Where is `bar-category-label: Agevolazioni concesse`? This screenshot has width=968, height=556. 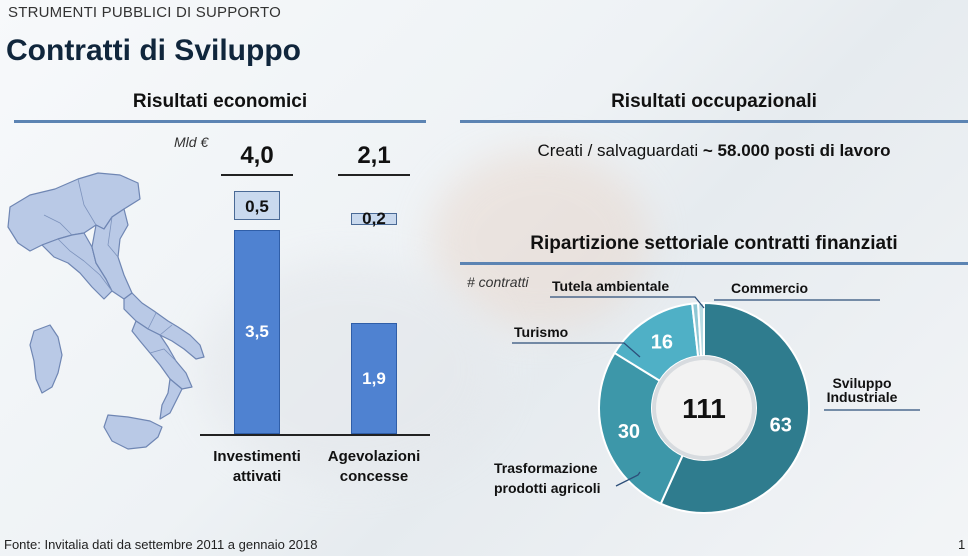
bar-category-label: Agevolazioni concesse is located at coordinates (374, 466).